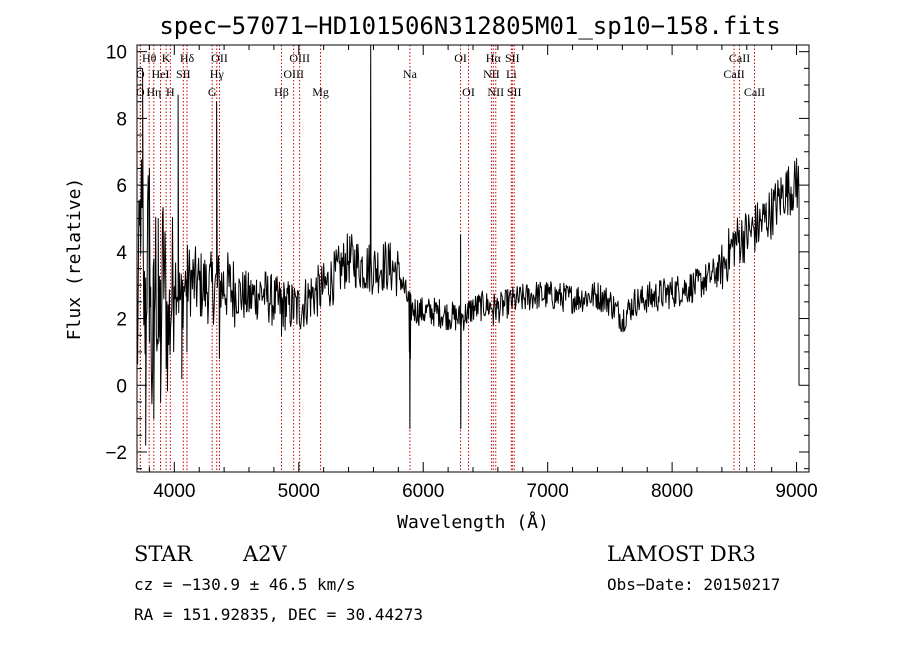 The width and height of the screenshot is (900, 649). What do you see at coordinates (672, 491) in the screenshot?
I see `x-tick-label: 8000` at bounding box center [672, 491].